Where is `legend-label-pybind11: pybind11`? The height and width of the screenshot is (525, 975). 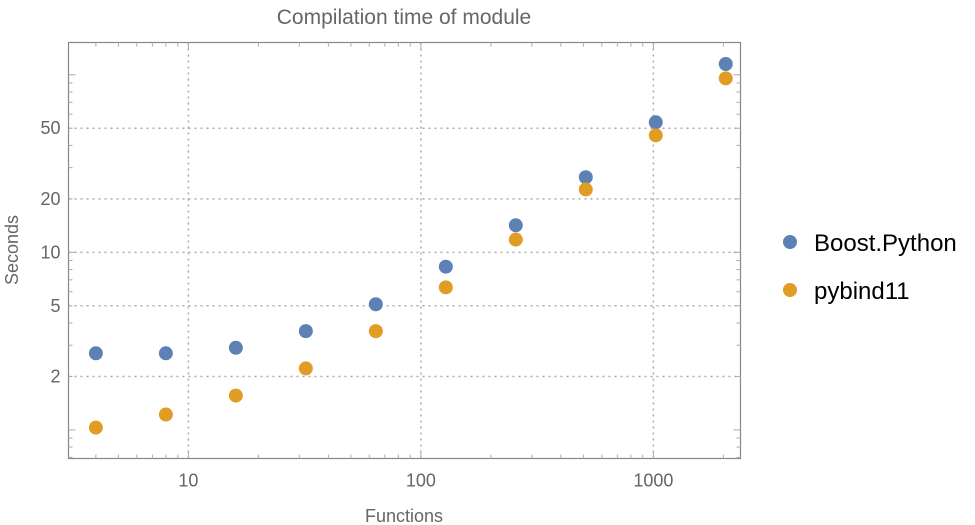 legend-label-pybind11: pybind11 is located at coordinates (862, 291).